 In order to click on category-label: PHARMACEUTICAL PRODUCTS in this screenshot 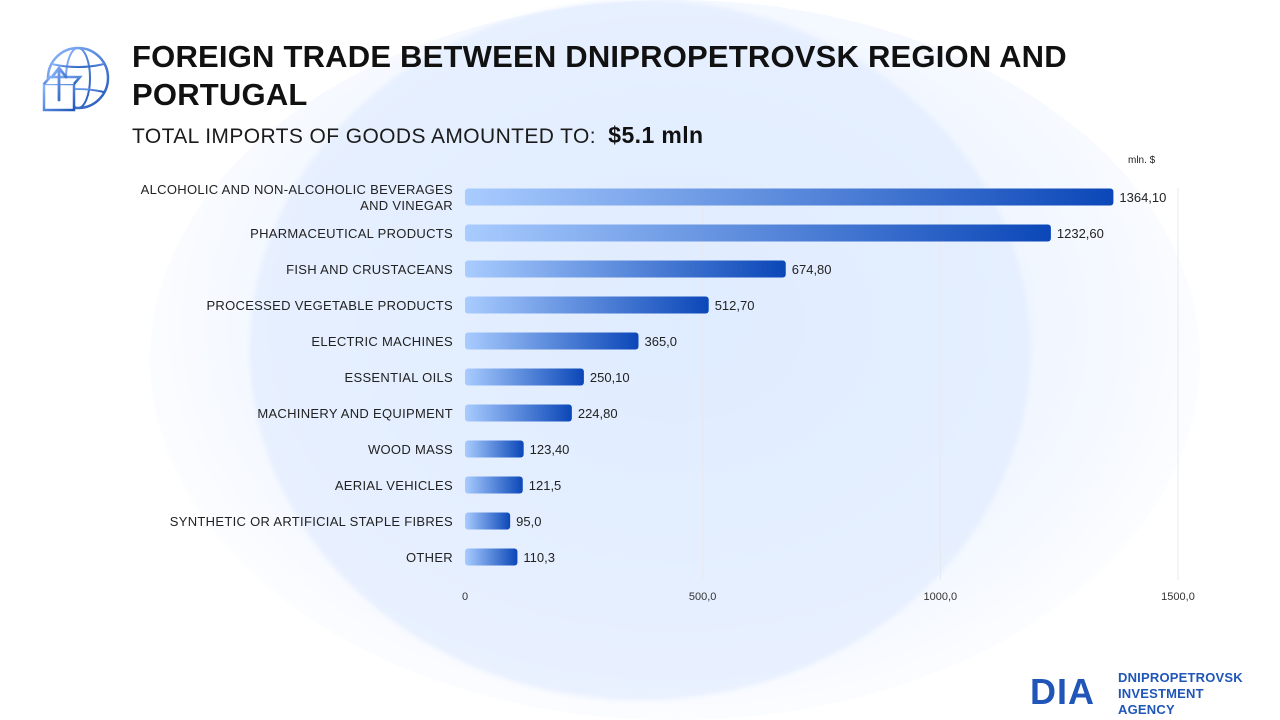, I will do `click(351, 233)`.